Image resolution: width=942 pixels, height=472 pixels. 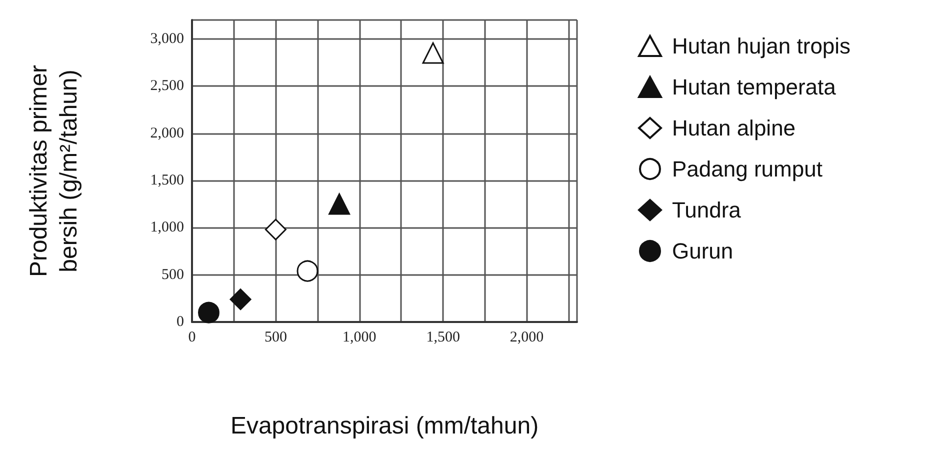 What do you see at coordinates (703, 251) in the screenshot?
I see `legend-label: Gurun` at bounding box center [703, 251].